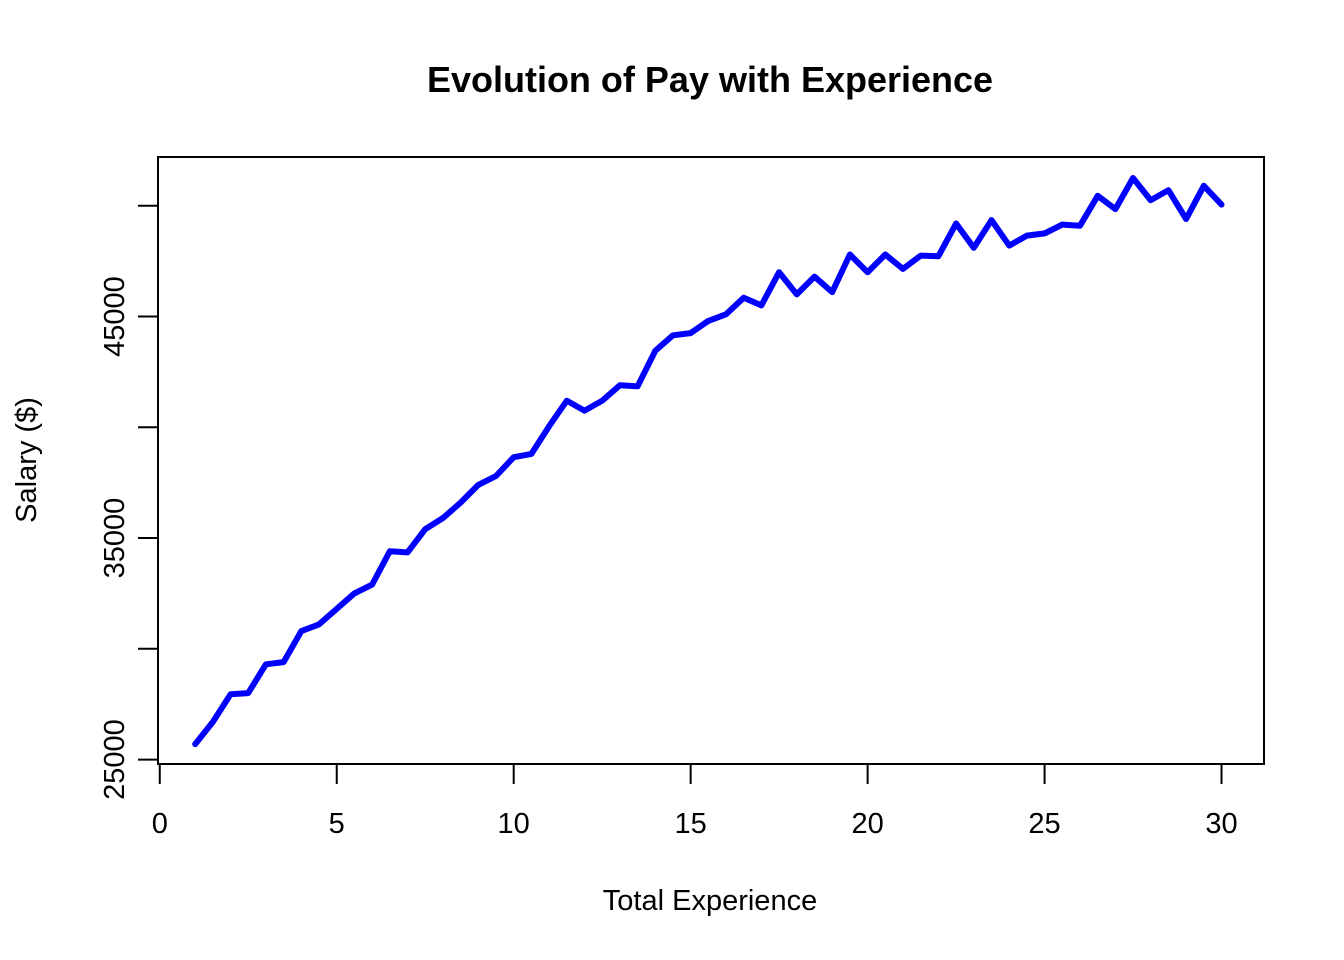 The image size is (1344, 960). What do you see at coordinates (160, 824) in the screenshot?
I see `x-tick-label: 0` at bounding box center [160, 824].